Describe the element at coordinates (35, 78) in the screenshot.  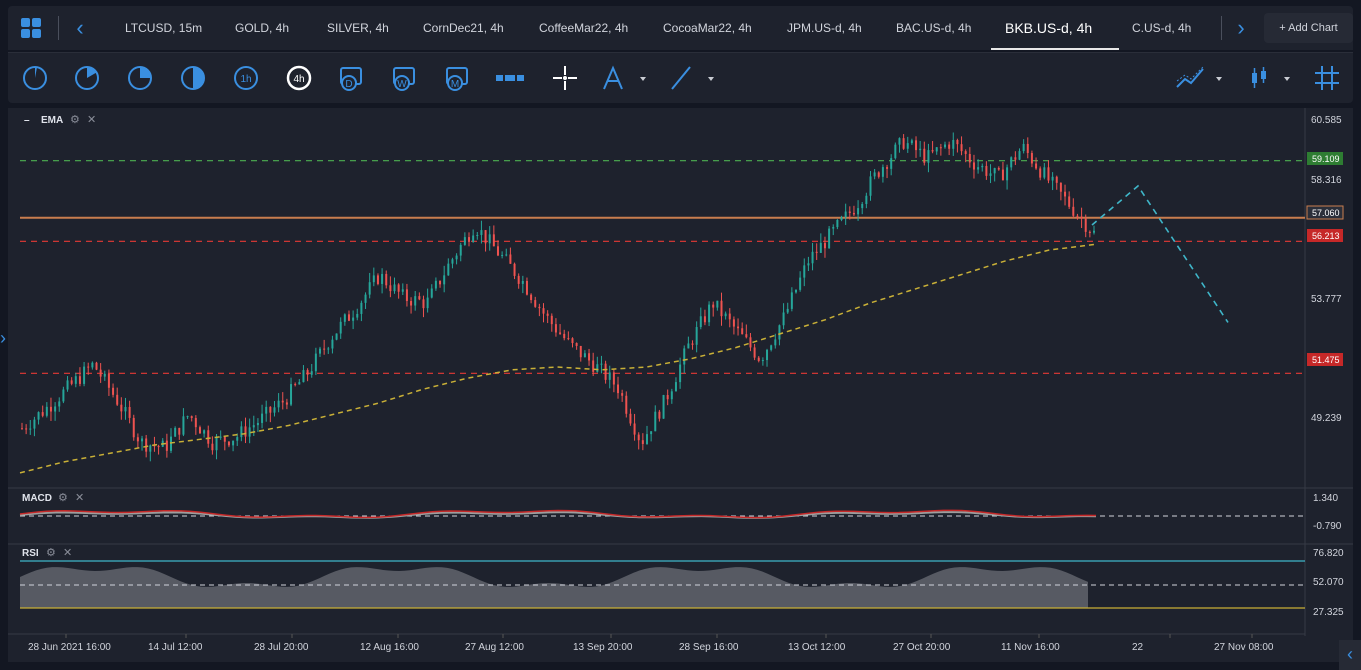
I see `timeframe-1m-icon` at that location.